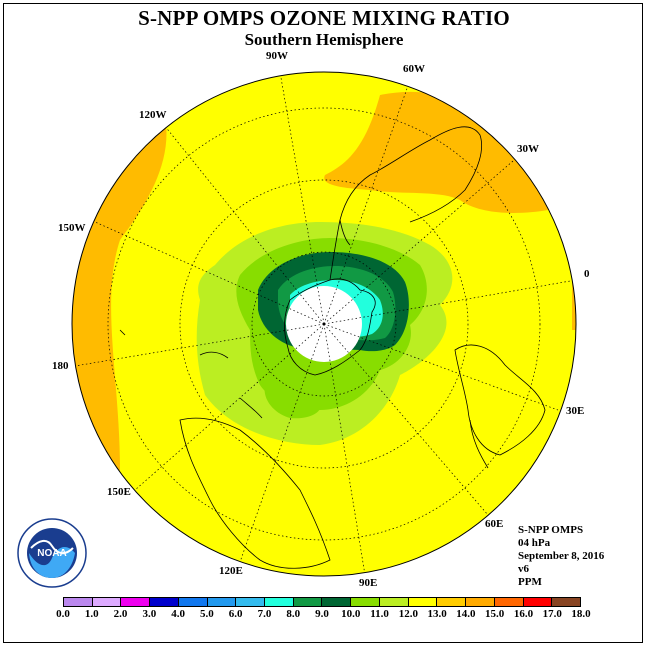 The width and height of the screenshot is (648, 648). Describe the element at coordinates (119, 492) in the screenshot. I see `lon-label-150e: 150E` at that location.